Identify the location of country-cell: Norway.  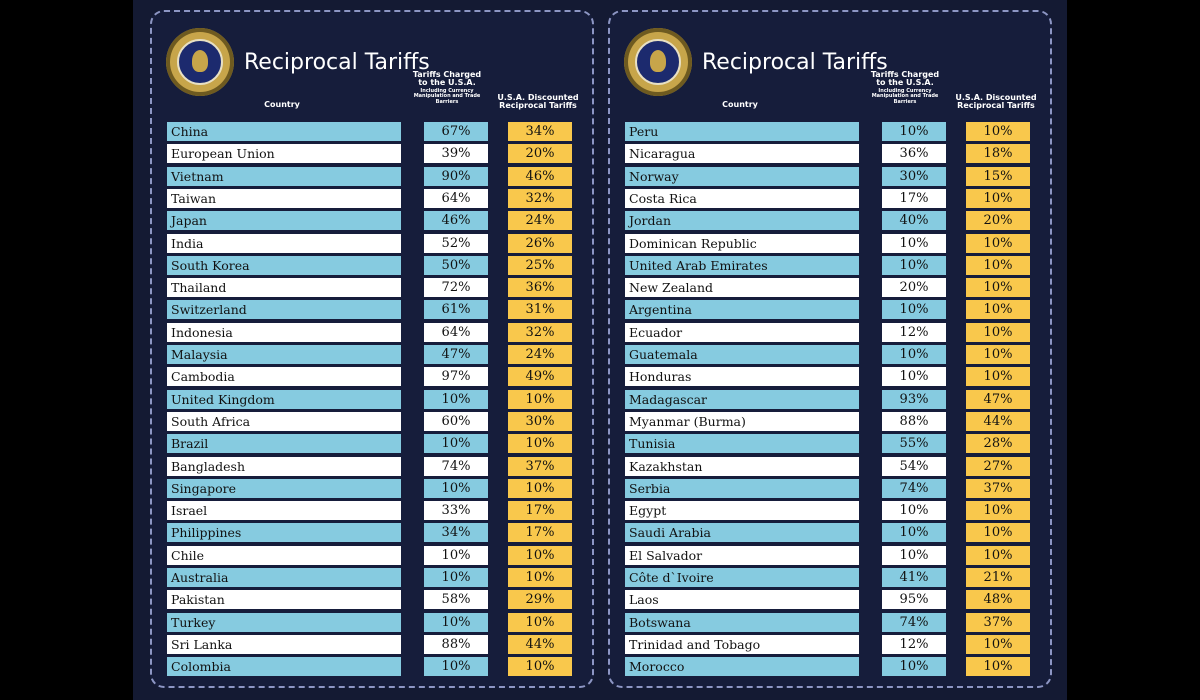
(742, 176).